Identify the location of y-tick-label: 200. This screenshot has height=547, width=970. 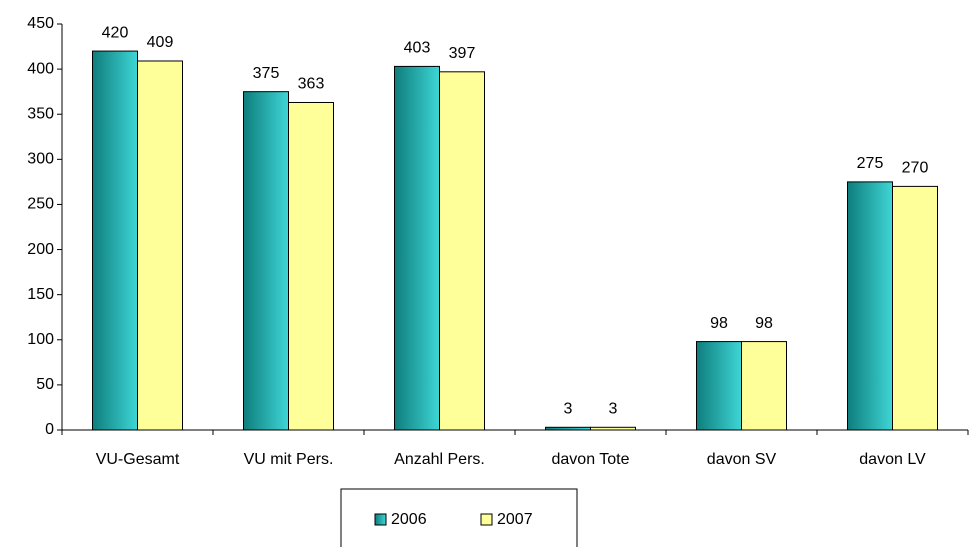
(40, 249).